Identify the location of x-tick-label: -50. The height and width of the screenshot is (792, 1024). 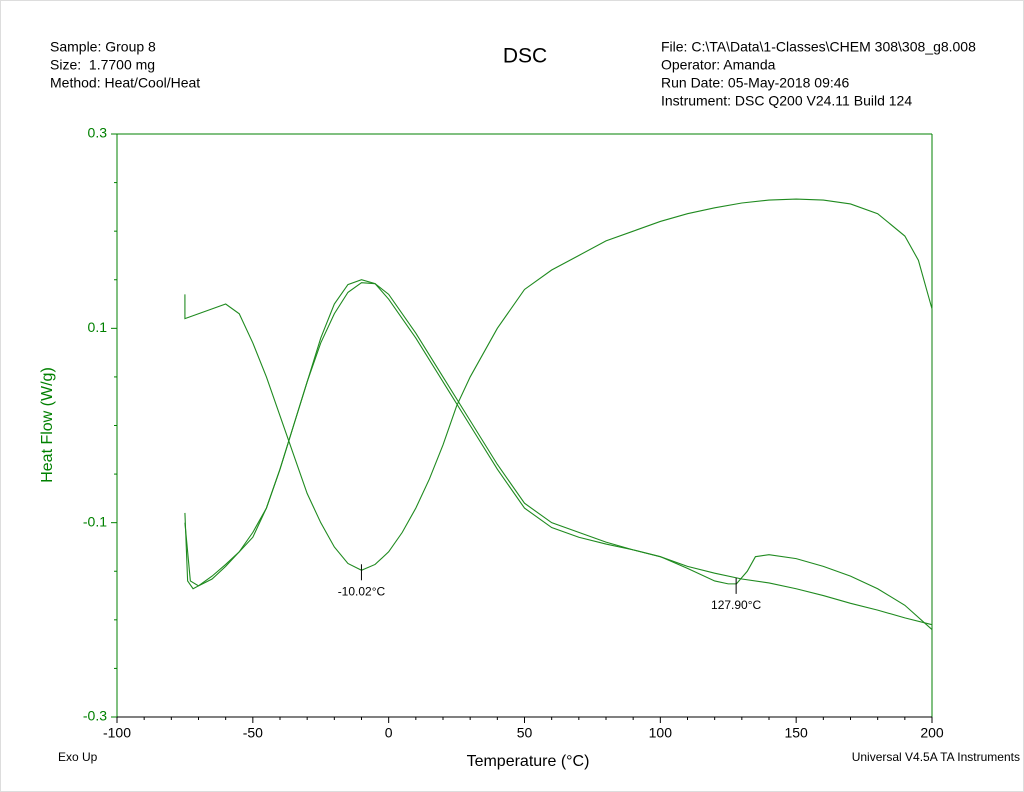
(253, 733).